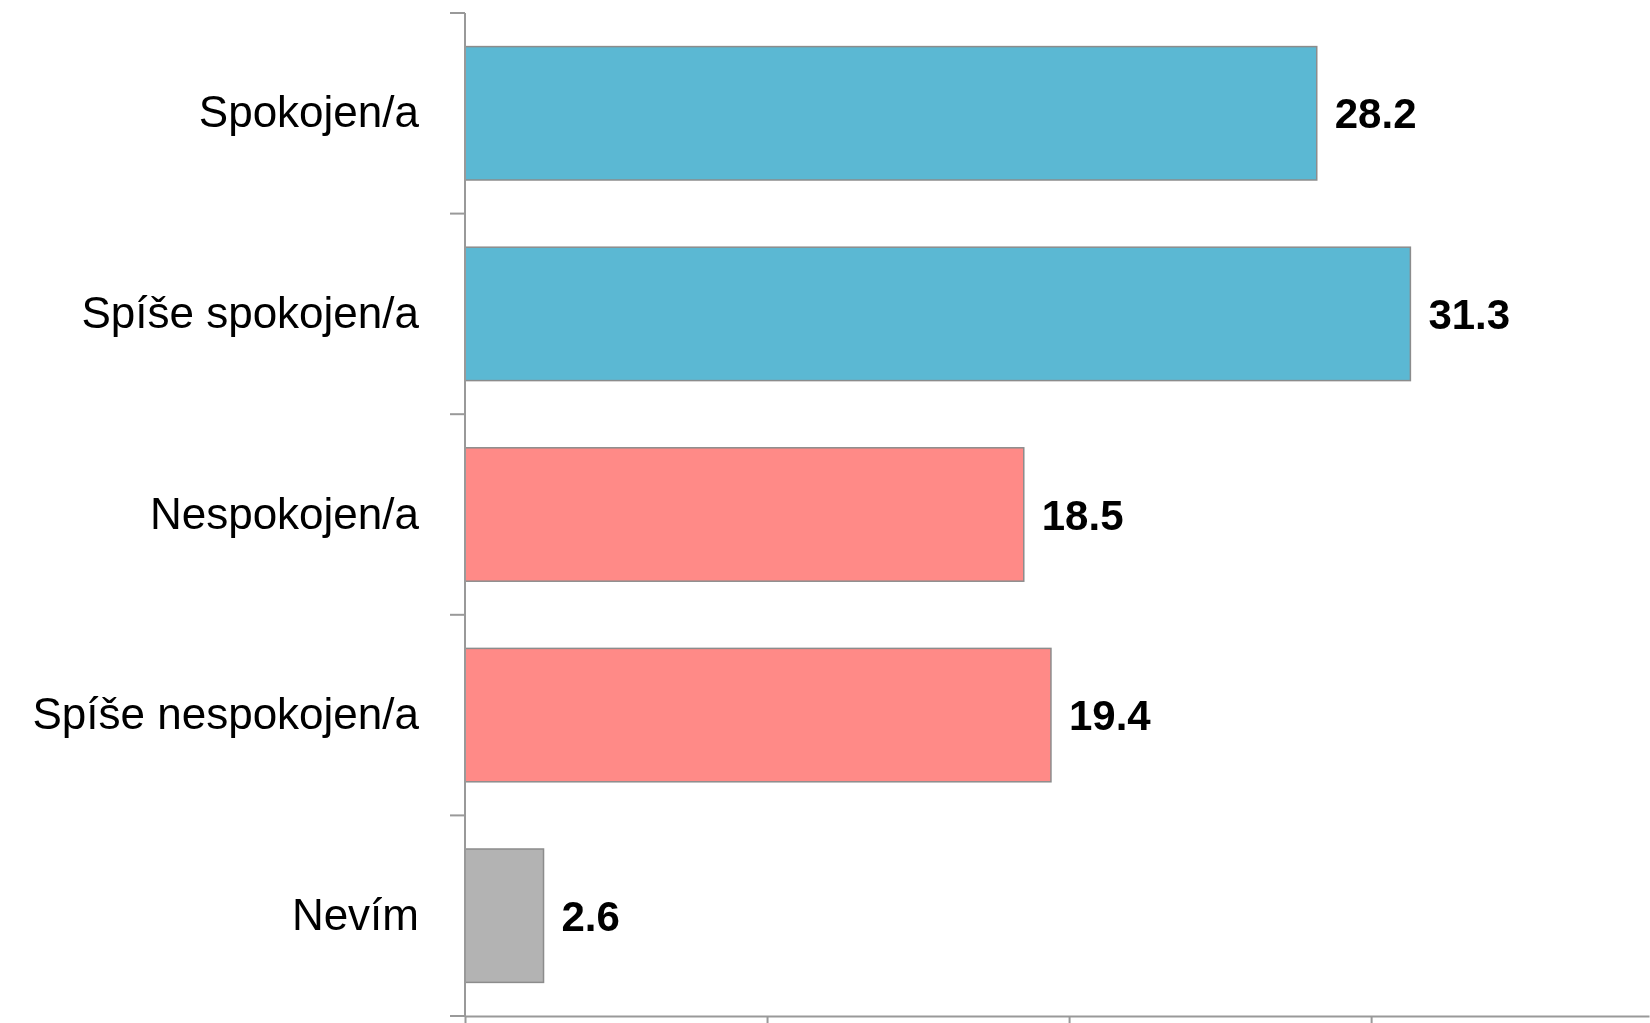 Image resolution: width=1650 pixels, height=1023 pixels. What do you see at coordinates (1082, 515) in the screenshot?
I see `data-label: 18.5` at bounding box center [1082, 515].